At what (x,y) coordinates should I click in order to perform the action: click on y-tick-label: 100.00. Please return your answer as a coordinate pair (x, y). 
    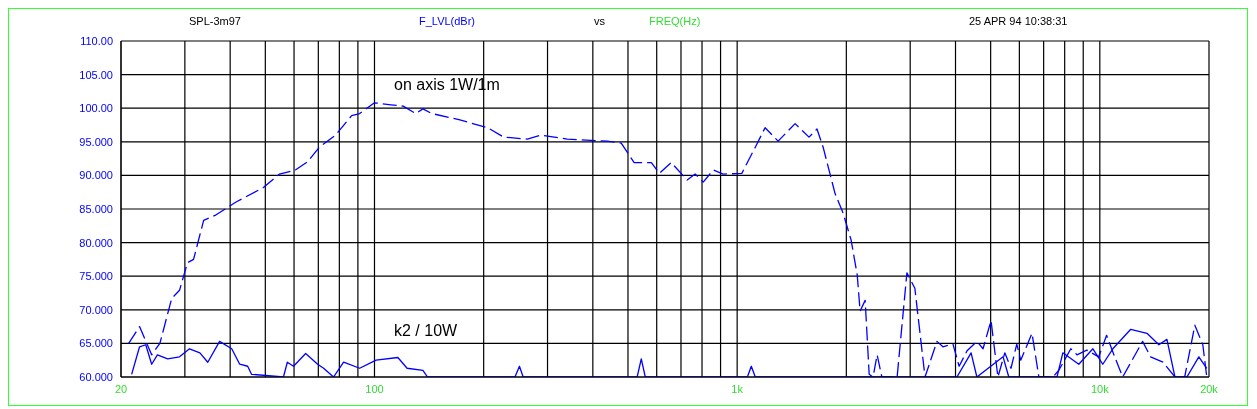
    Looking at the image, I should click on (96, 108).